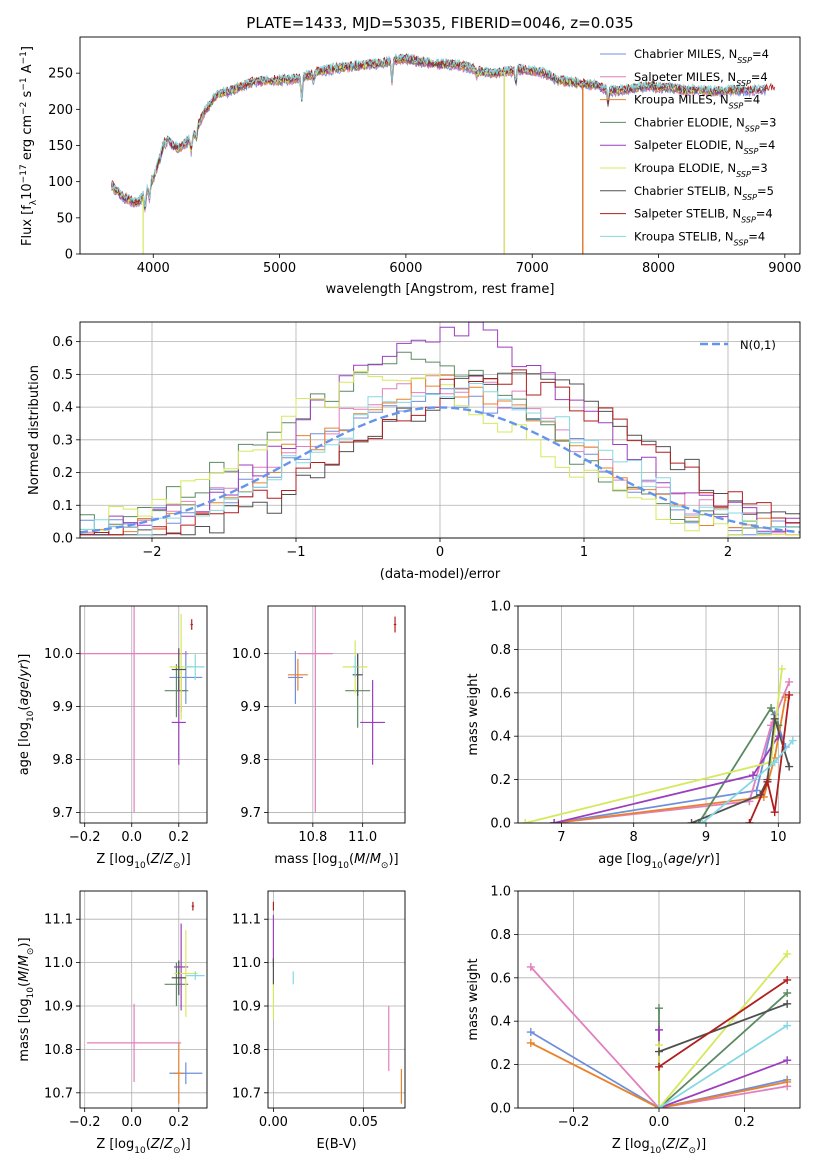  I want to click on y-tick-label: 200, so click(60, 110).